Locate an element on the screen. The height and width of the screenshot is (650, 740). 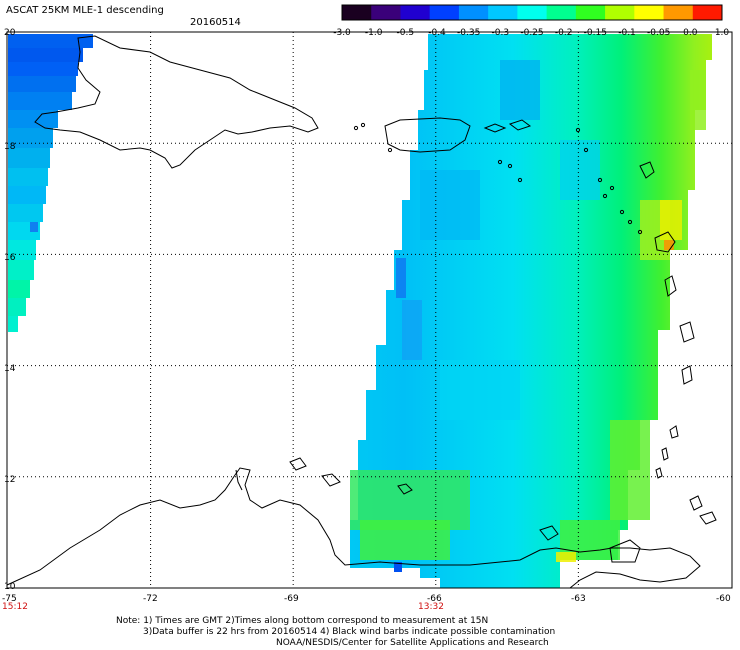
lon-label-69: -69 is located at coordinates (291, 599).